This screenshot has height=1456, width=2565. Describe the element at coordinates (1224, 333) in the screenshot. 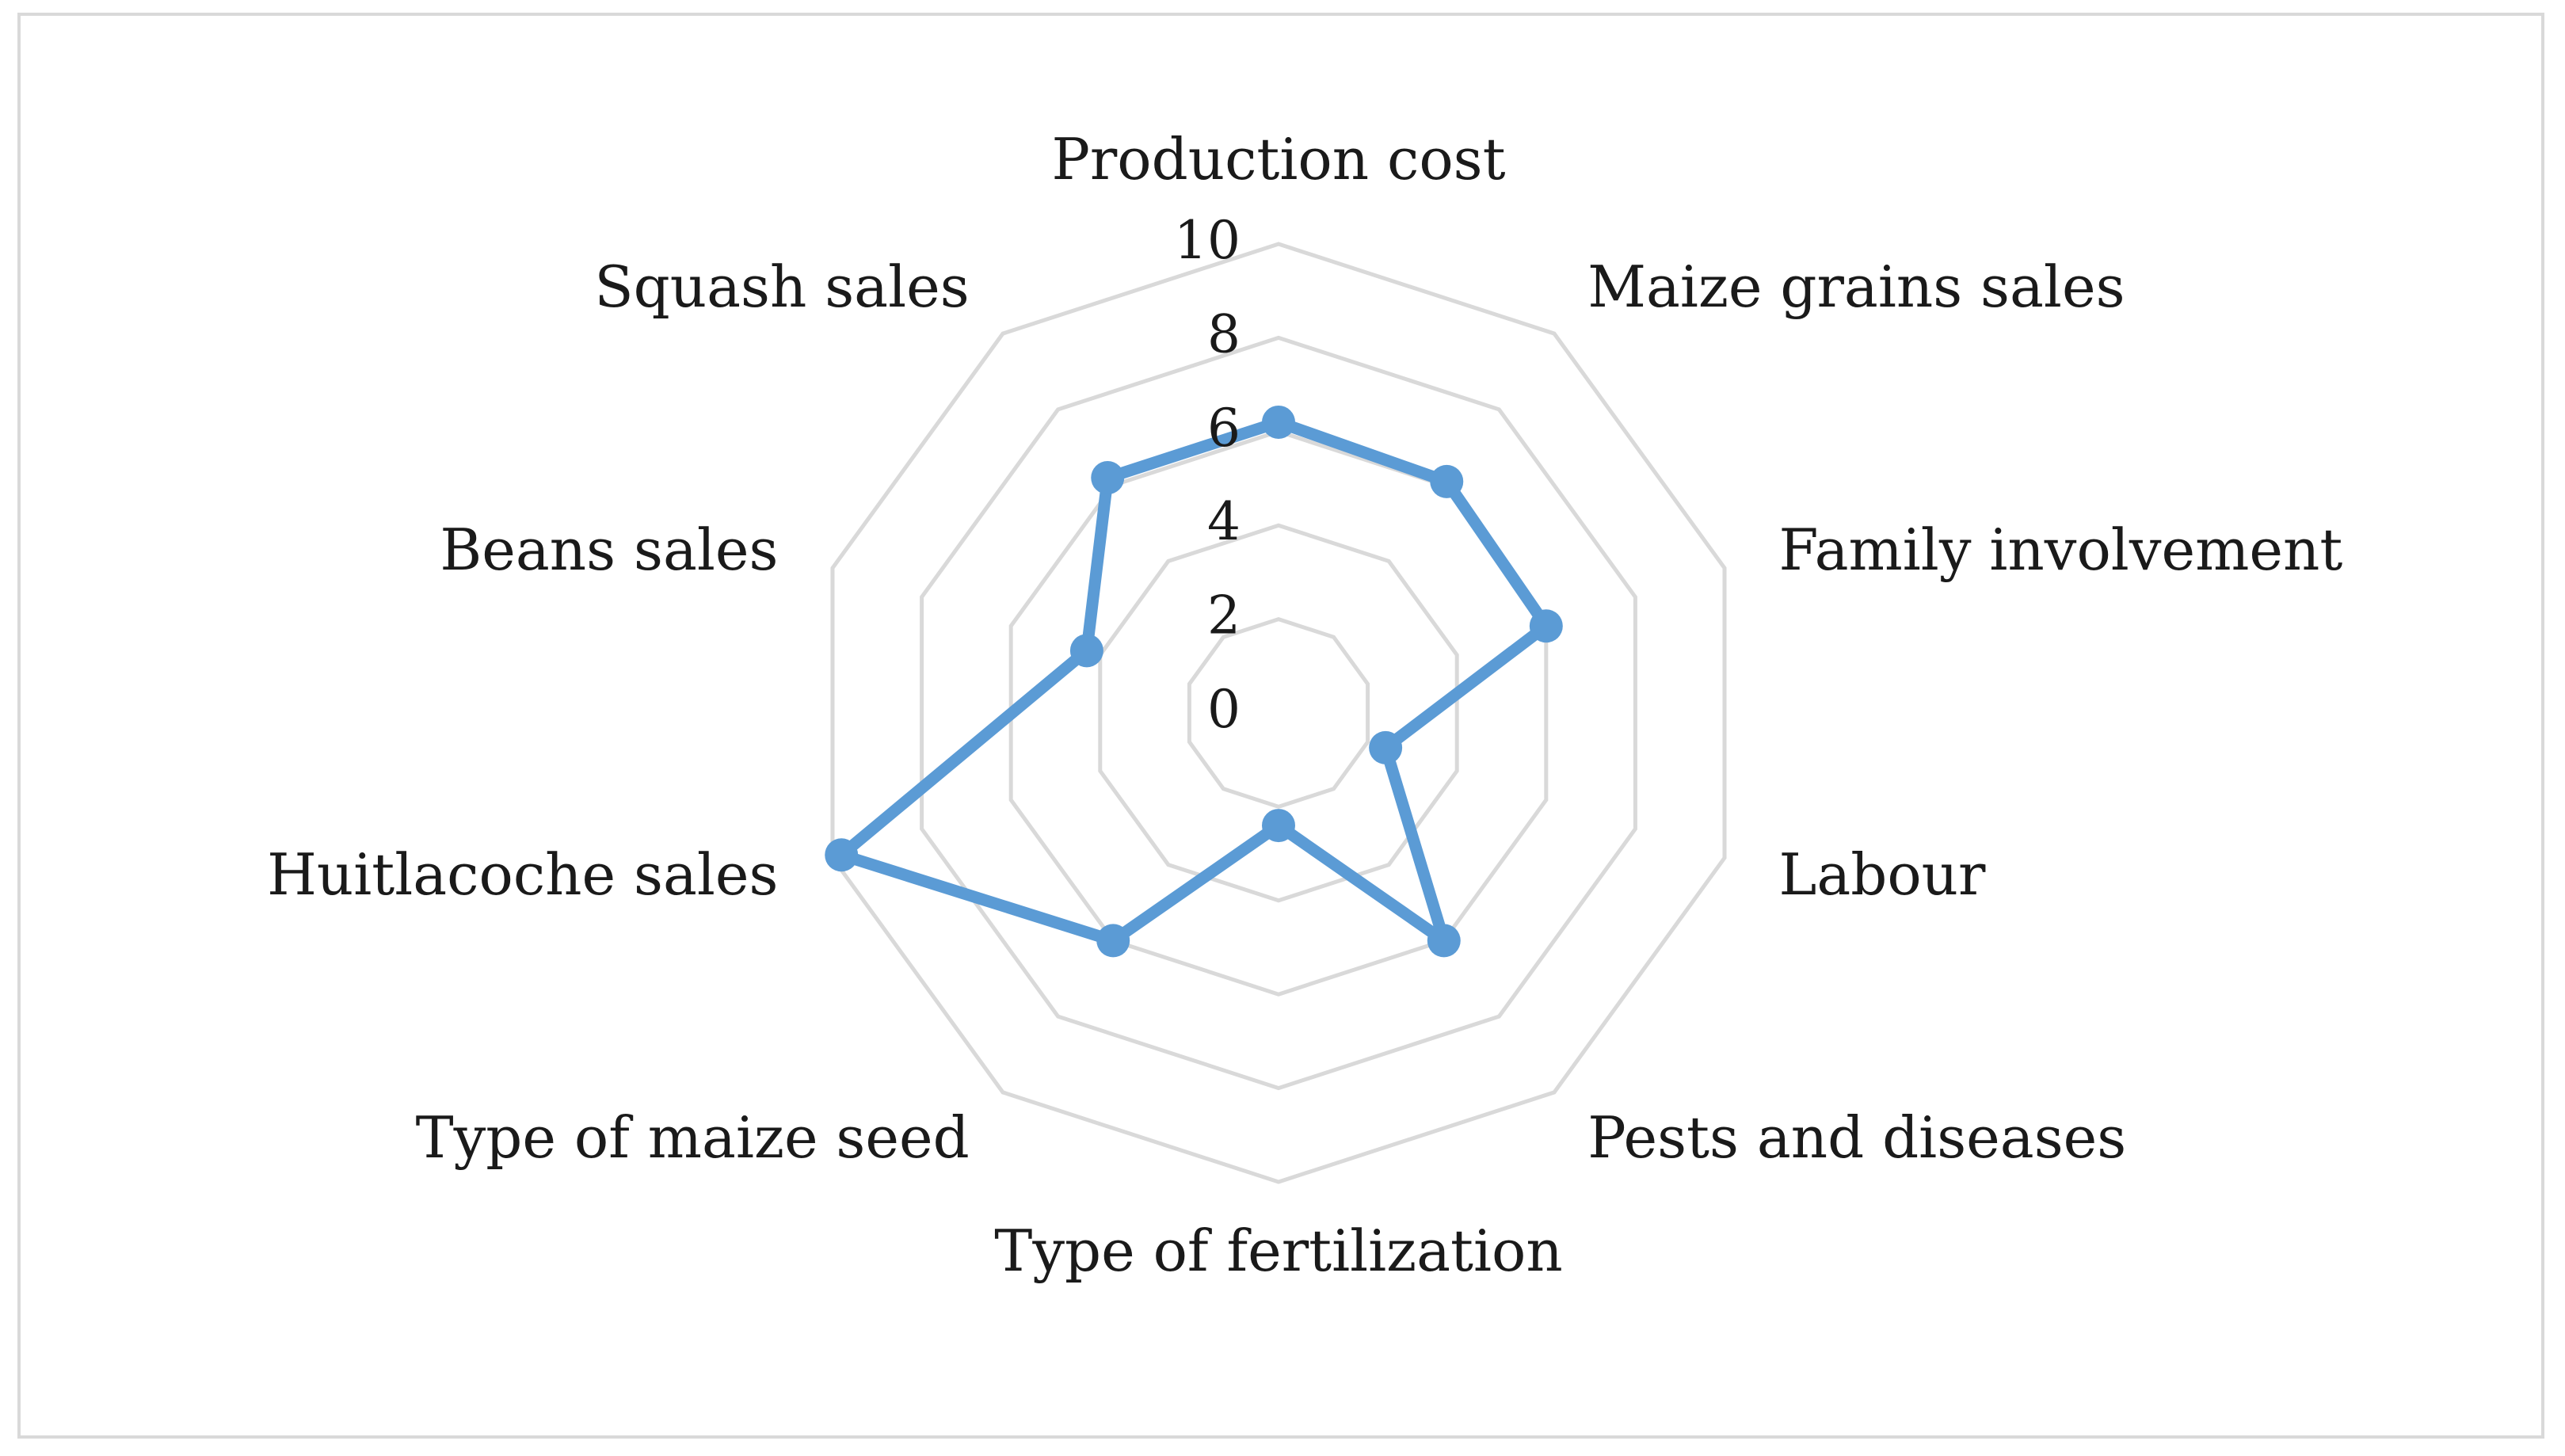

I see `radial-tick-label: 8` at that location.